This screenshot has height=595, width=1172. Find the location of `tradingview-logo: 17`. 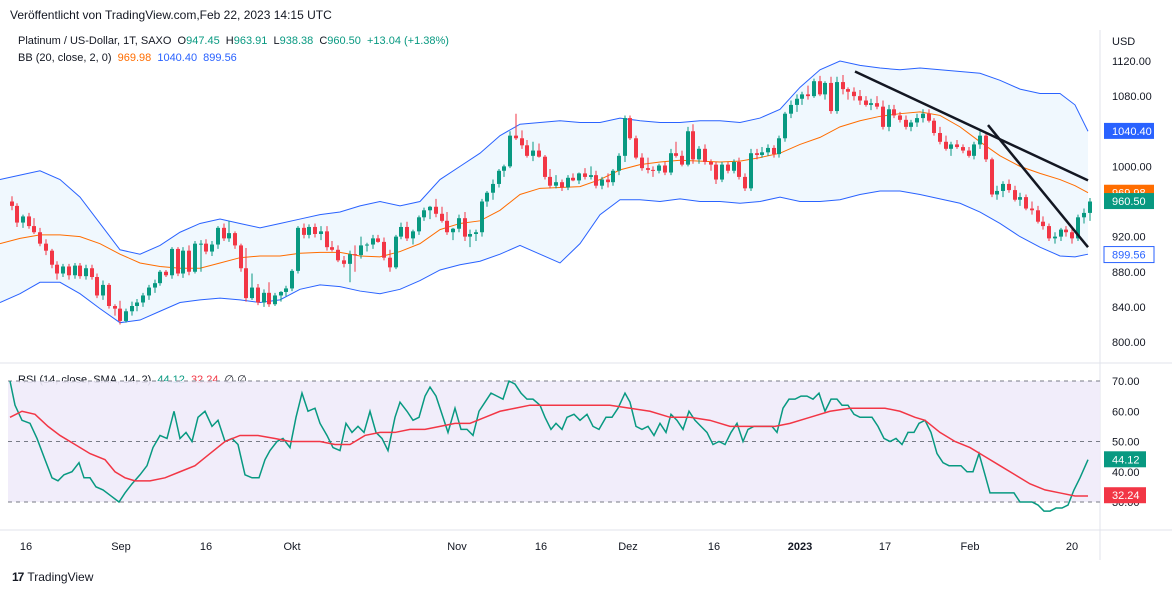

tradingview-logo: 17 is located at coordinates (18, 577).